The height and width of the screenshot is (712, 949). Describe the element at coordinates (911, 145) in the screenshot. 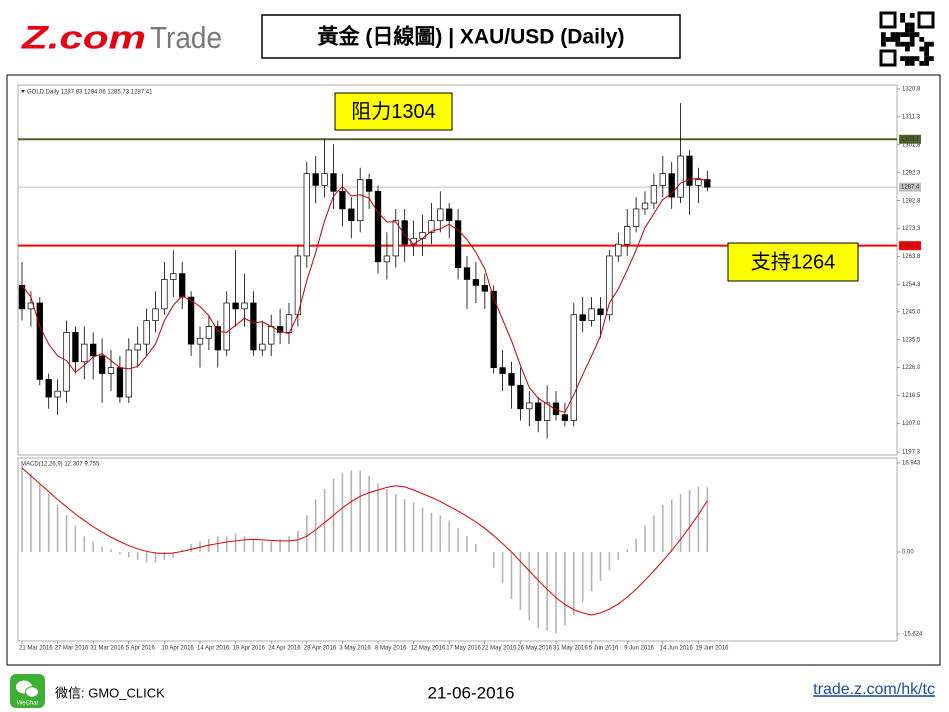

I see `y-tick-label: 1301.8` at that location.